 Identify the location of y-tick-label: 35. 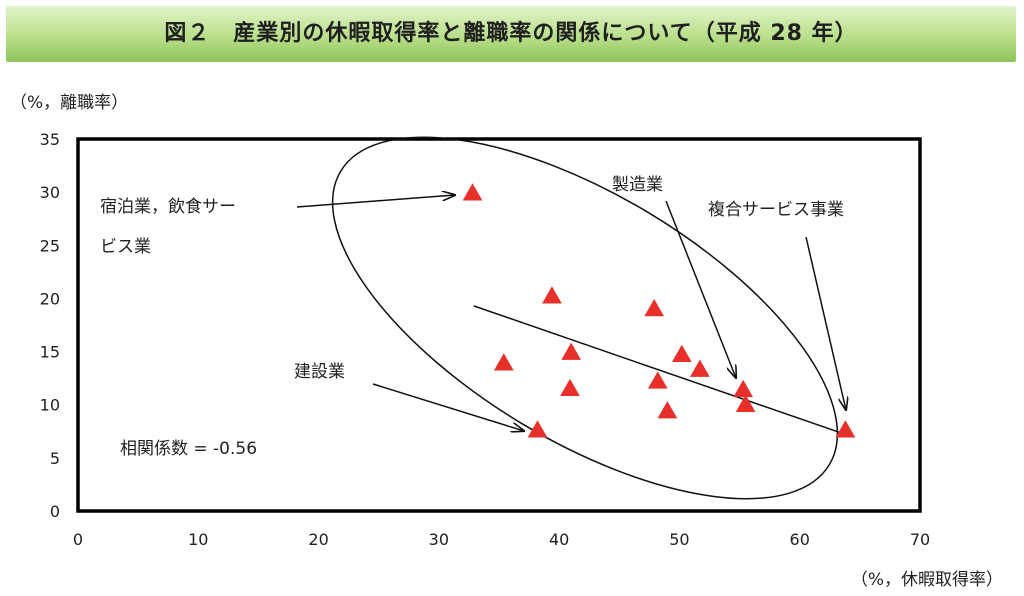
(50, 139).